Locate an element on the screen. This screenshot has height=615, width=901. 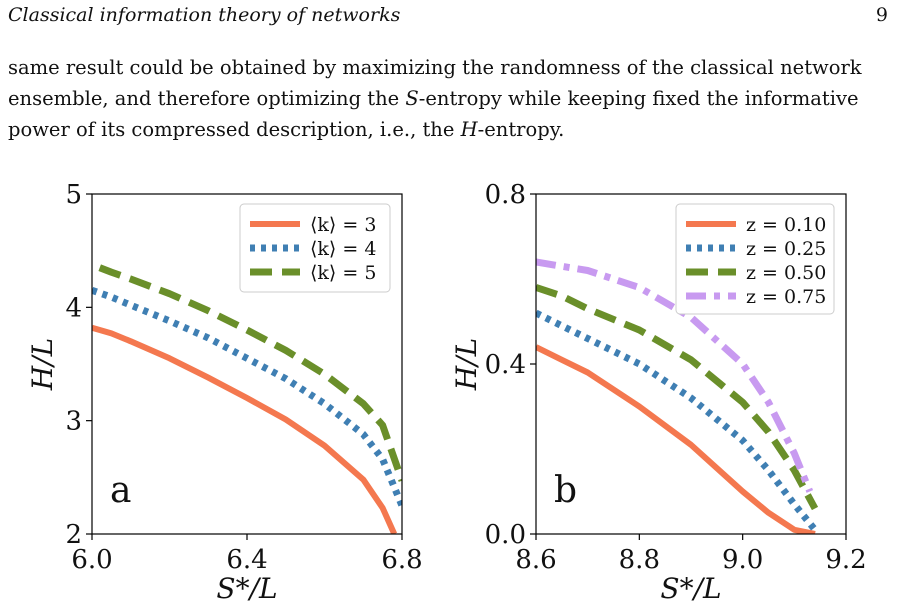
paragraph-symbol: H is located at coordinates (469, 129).